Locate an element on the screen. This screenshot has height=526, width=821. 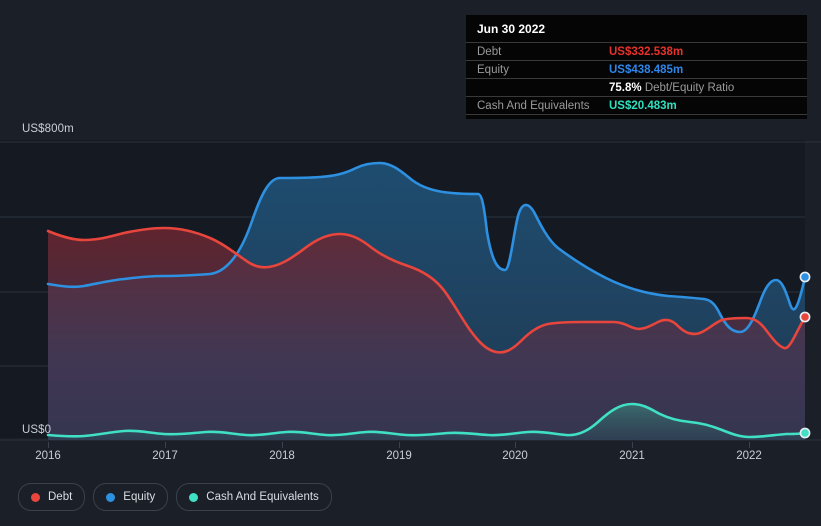
x-axis-label-2018: 2018 is located at coordinates (282, 456).